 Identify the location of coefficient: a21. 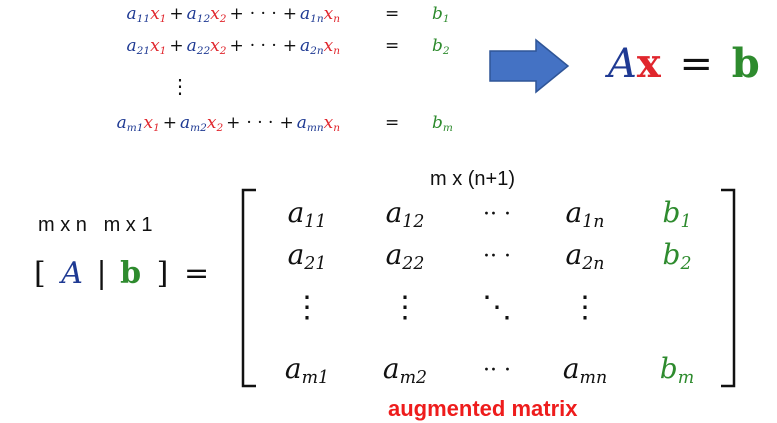
(138, 46).